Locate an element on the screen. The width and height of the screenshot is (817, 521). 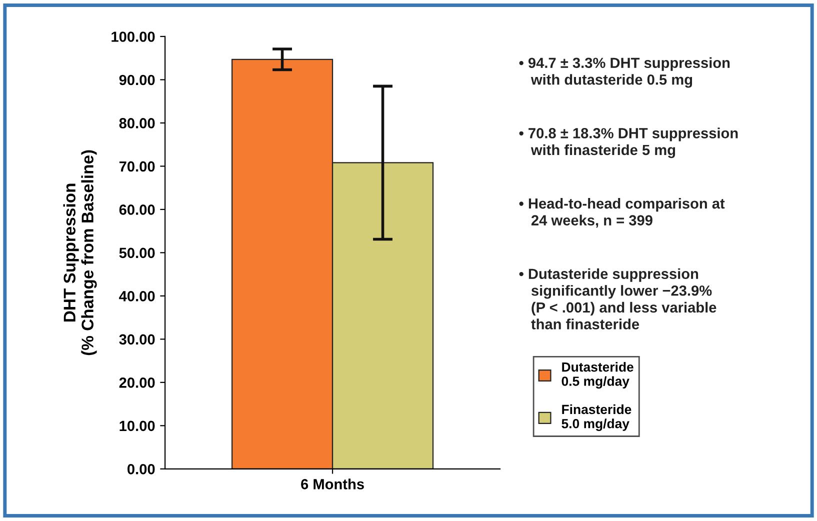
y-tick-label: 70.00 is located at coordinates (137, 166).